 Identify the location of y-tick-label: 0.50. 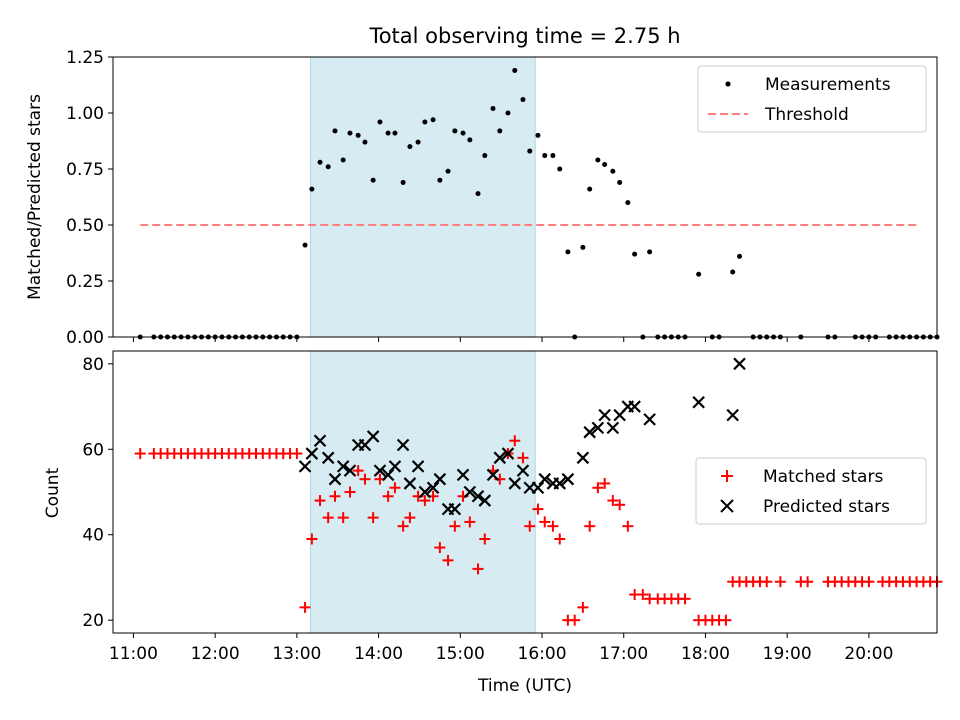
(85, 226).